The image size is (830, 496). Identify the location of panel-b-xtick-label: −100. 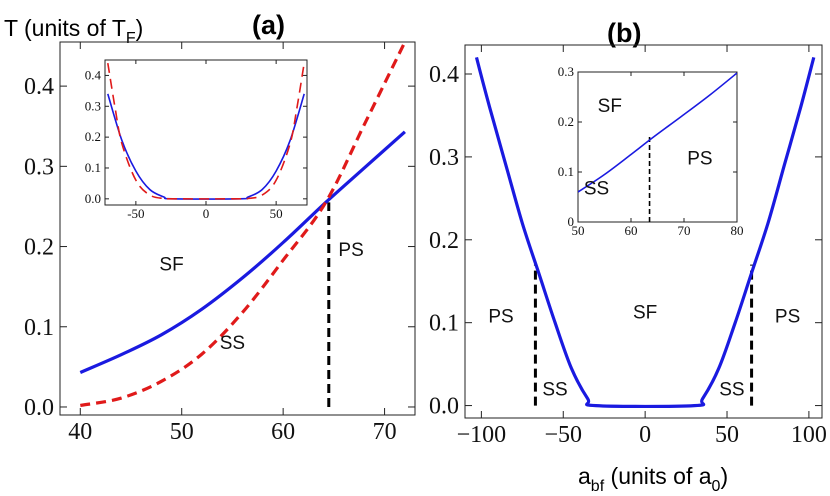
(482, 435).